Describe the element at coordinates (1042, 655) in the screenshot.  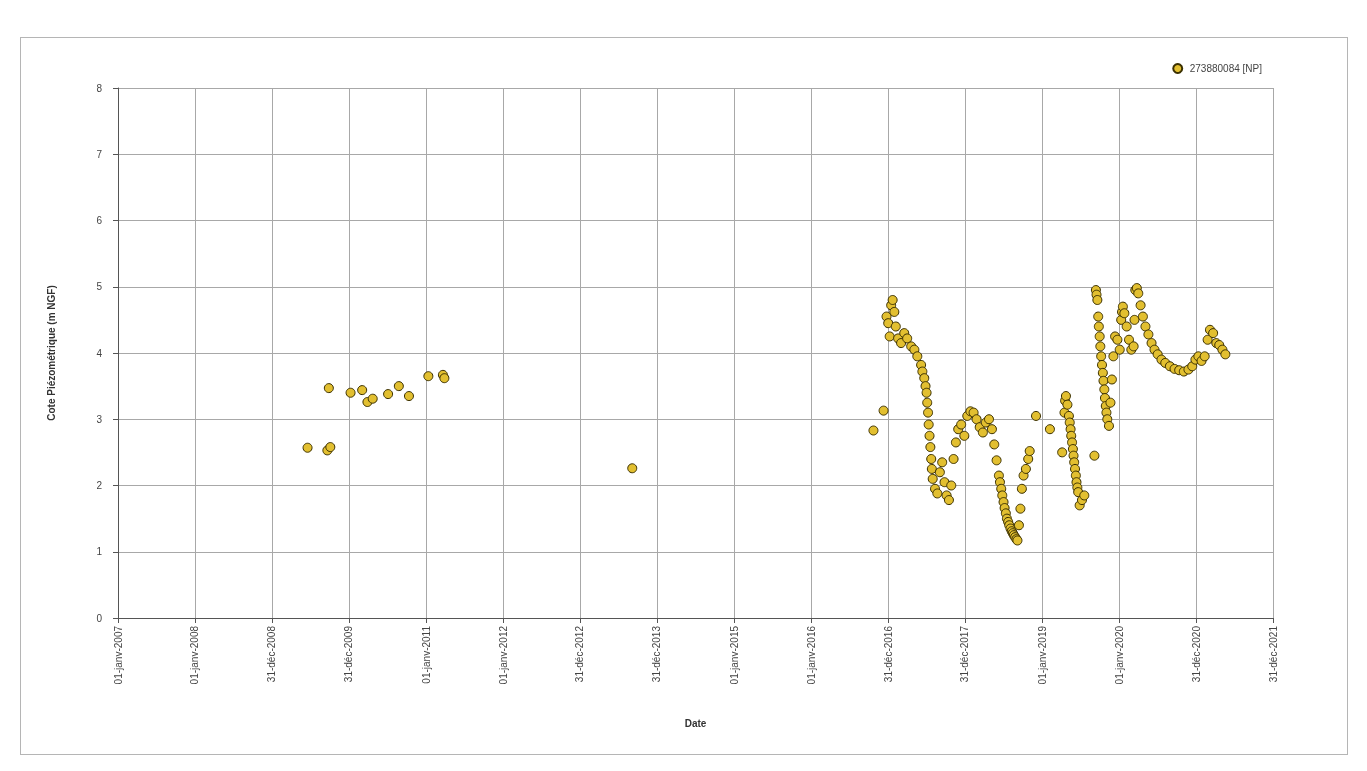
I see `x-tick-label: 01-janv-2019` at that location.